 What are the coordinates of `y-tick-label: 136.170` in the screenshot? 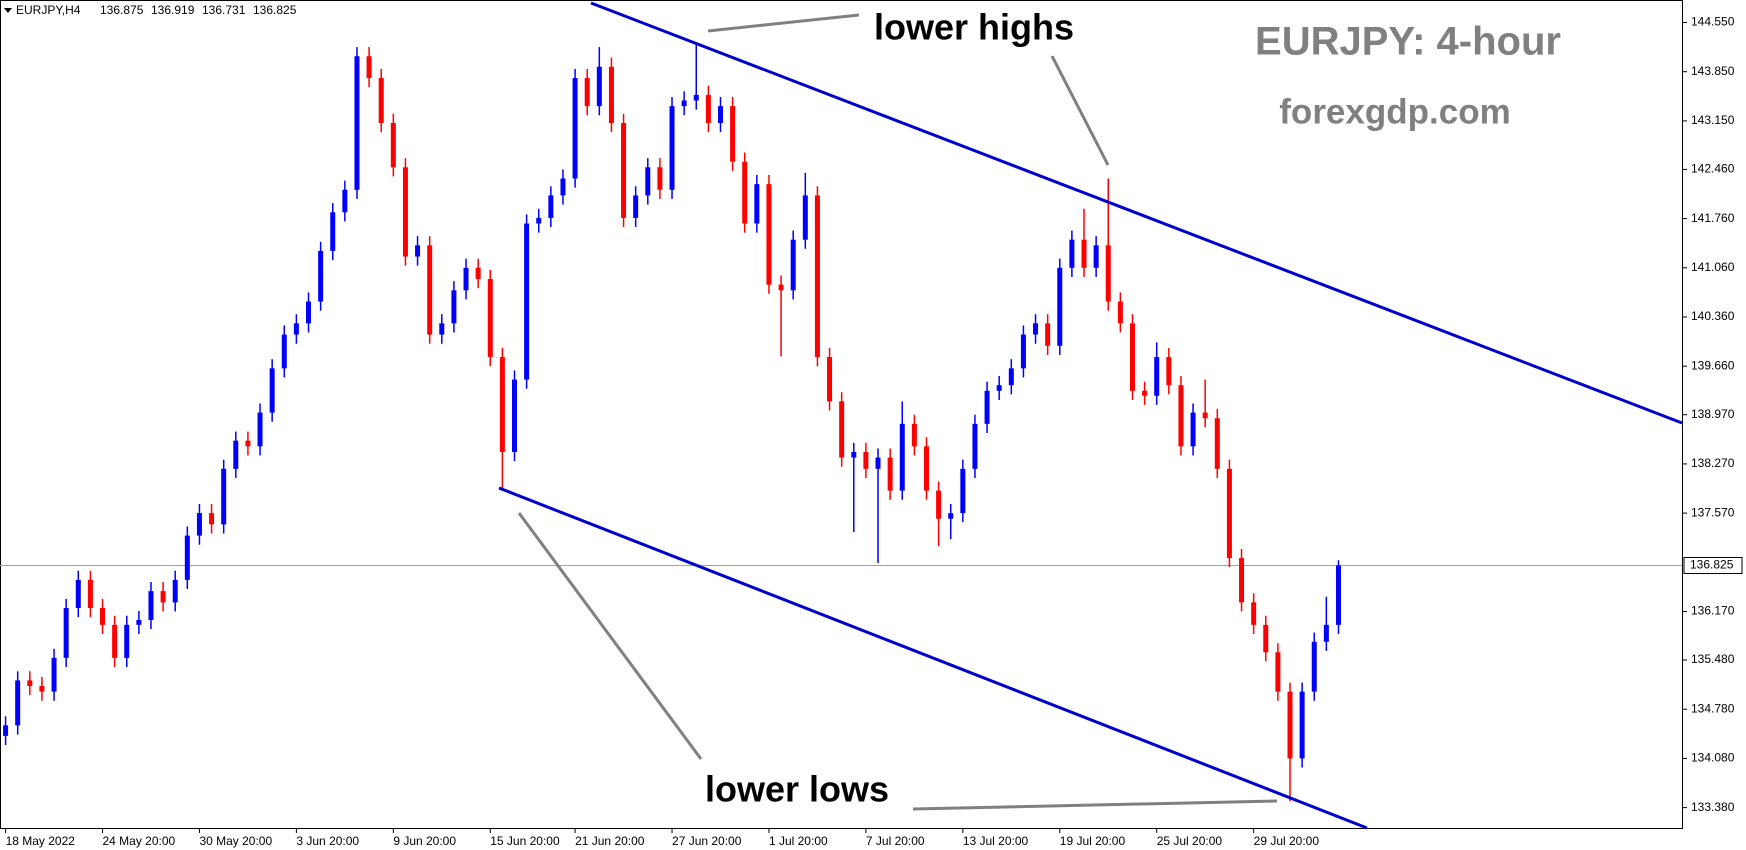 It's located at (1713, 611).